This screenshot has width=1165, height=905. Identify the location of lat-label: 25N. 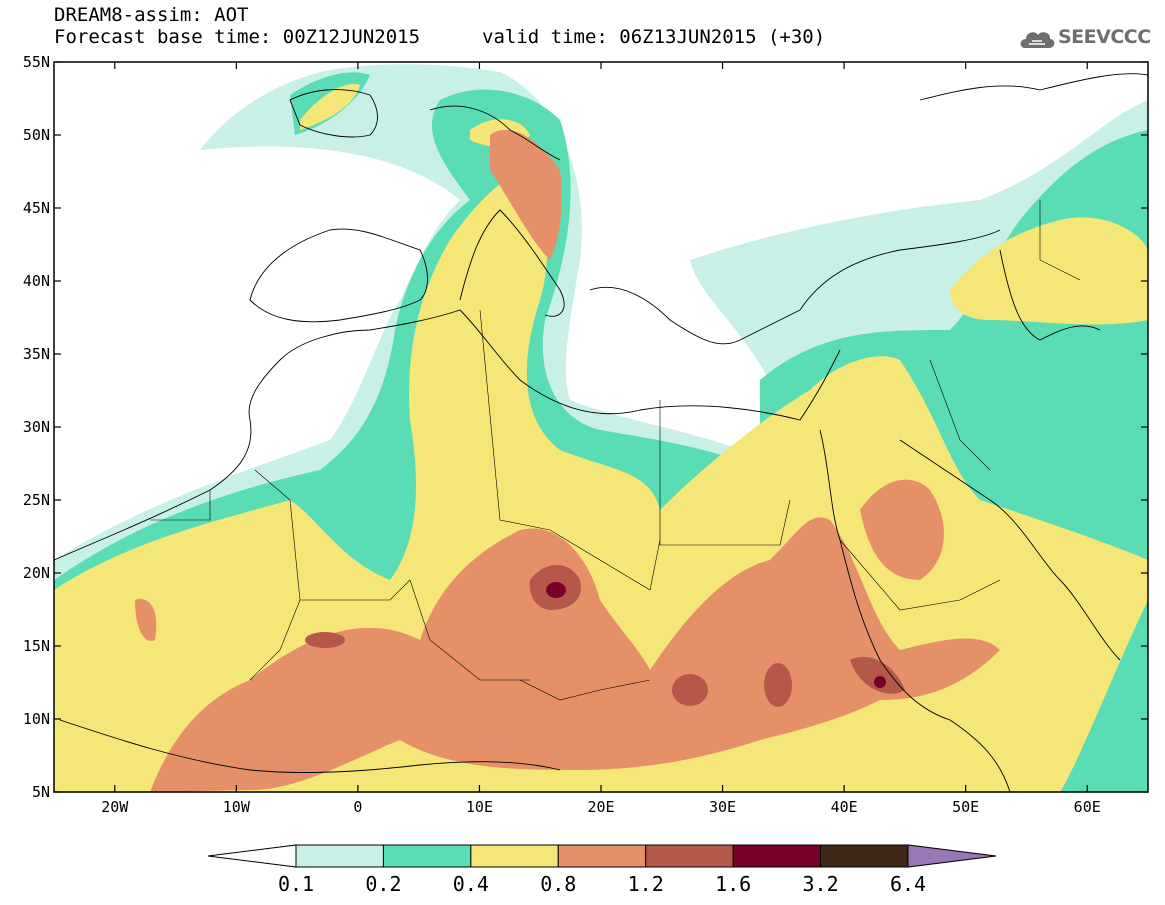
(36, 500).